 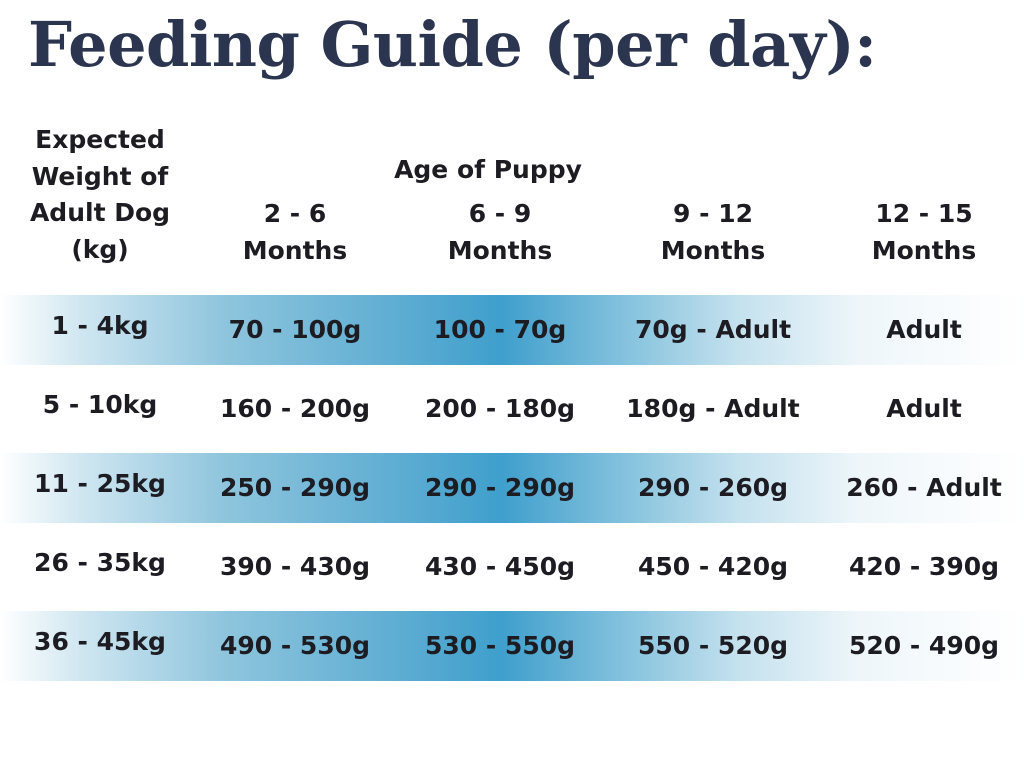 I want to click on weight-header-line-2: Weight of, so click(x=100, y=176).